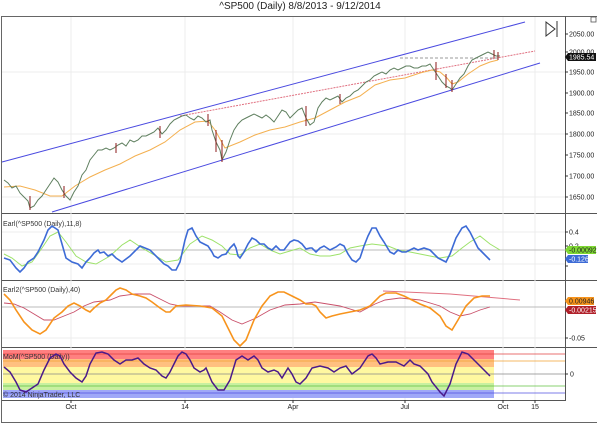  What do you see at coordinates (581, 198) in the screenshot?
I see `y-tick: 1650.00` at bounding box center [581, 198].